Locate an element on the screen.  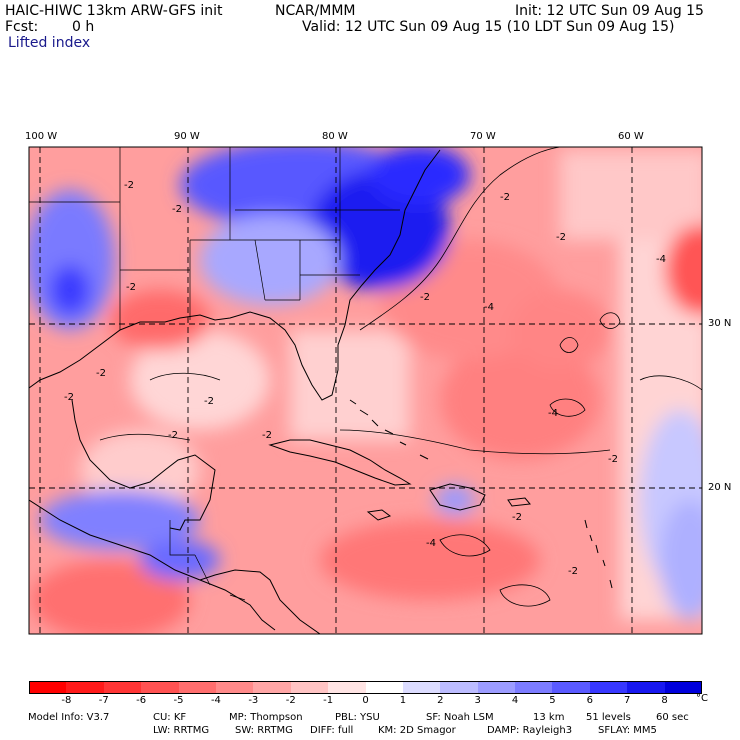
model-info-levels: 51 levels is located at coordinates (608, 717).